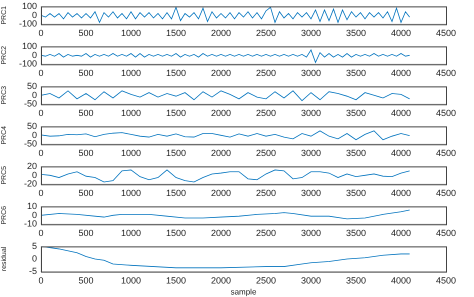 This screenshot has width=474, height=297. Describe the element at coordinates (32, 271) in the screenshot. I see `y-tick-label: -5` at that location.